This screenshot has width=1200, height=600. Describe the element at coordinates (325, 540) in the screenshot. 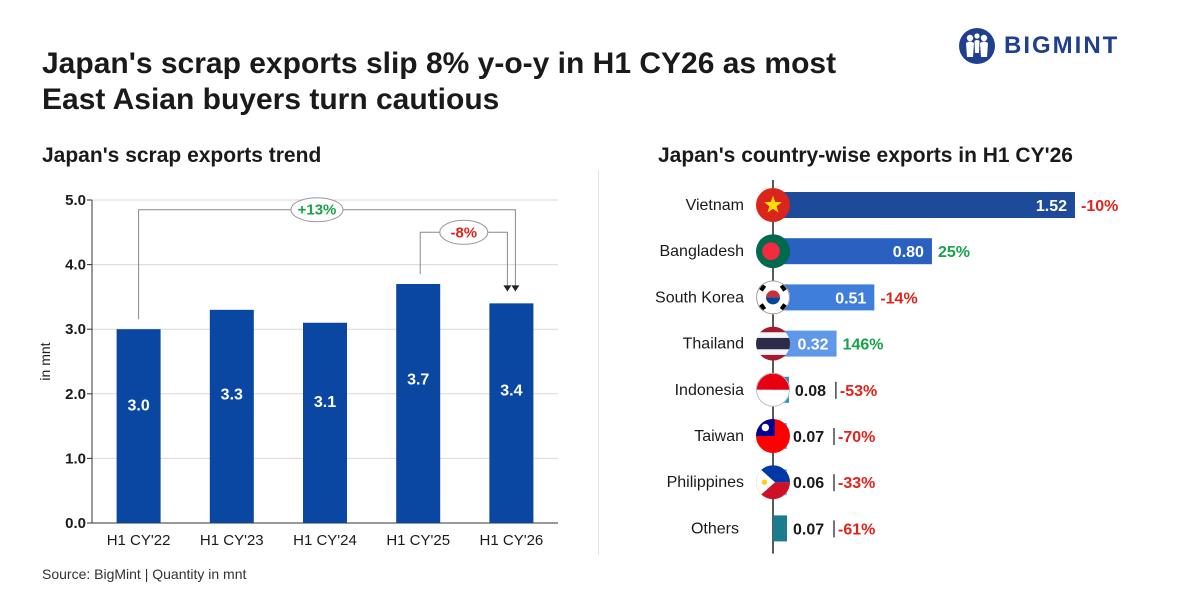

I see `x-tick-label: H1 CY'24` at that location.